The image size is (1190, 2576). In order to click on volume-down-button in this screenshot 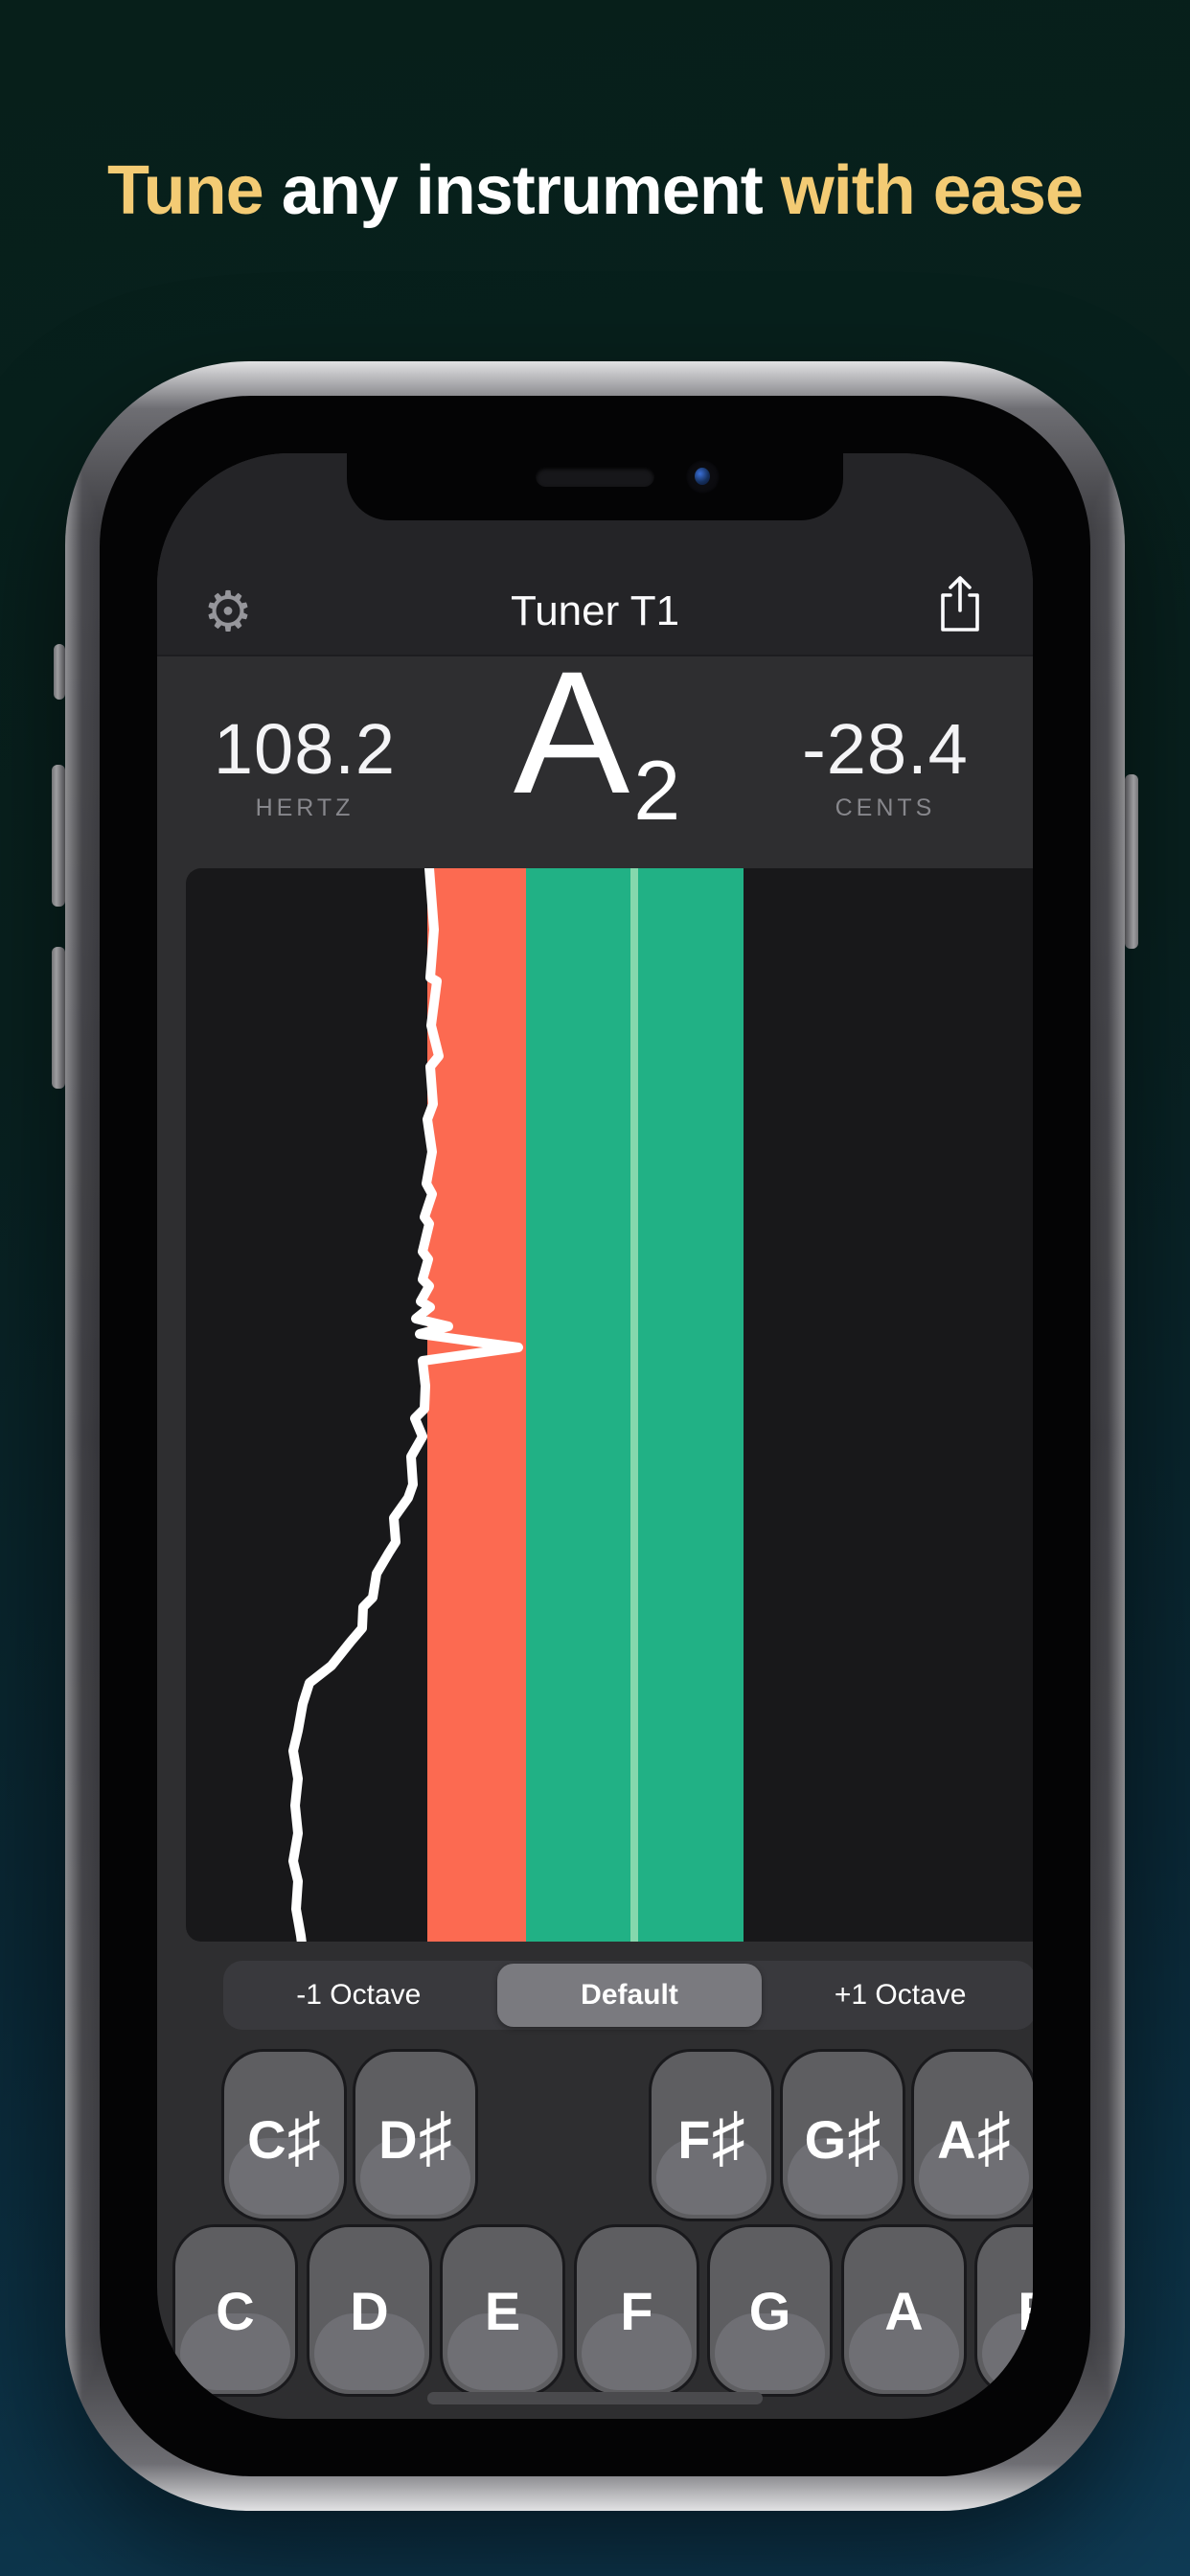, I will do `click(59, 1018)`.